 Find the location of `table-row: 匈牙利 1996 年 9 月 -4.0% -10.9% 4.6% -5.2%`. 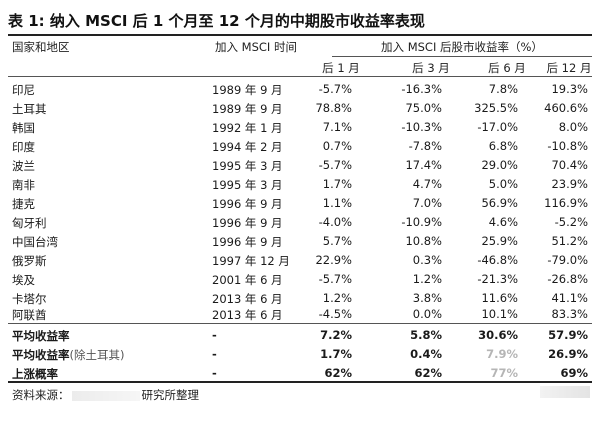

table-row: 匈牙利 1996 年 9 月 -4.0% -10.9% 4.6% -5.2% is located at coordinates (300, 222).